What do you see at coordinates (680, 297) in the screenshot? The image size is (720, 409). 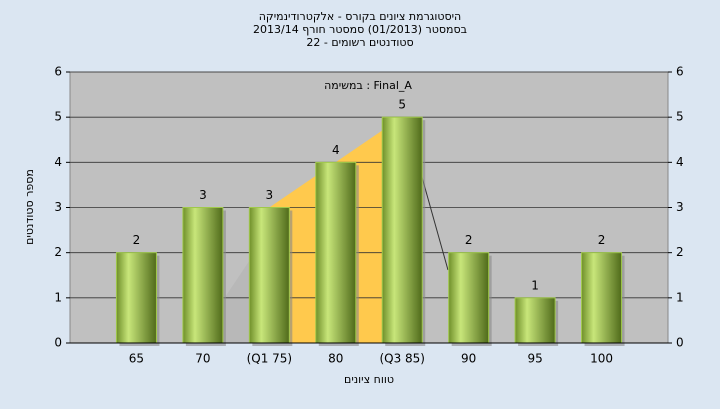 I see `y2-tick-label: 1` at bounding box center [680, 297].